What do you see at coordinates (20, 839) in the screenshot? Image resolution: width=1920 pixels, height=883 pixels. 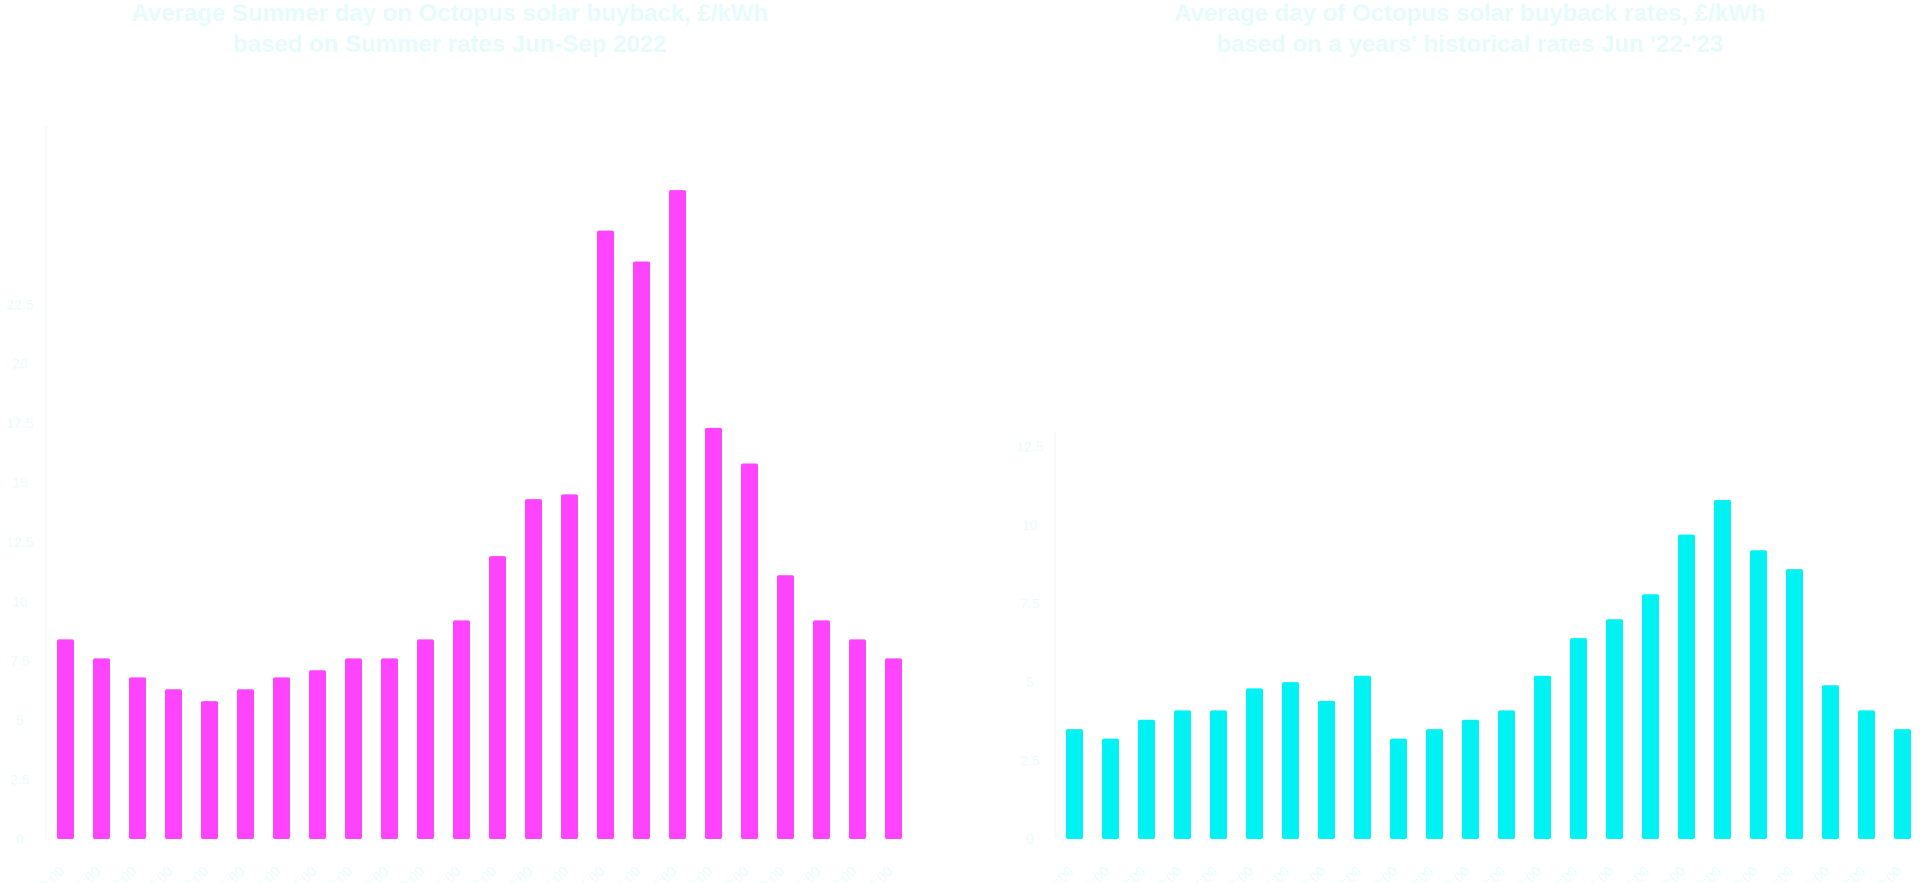 I see `left-y-tick-label: 0` at bounding box center [20, 839].